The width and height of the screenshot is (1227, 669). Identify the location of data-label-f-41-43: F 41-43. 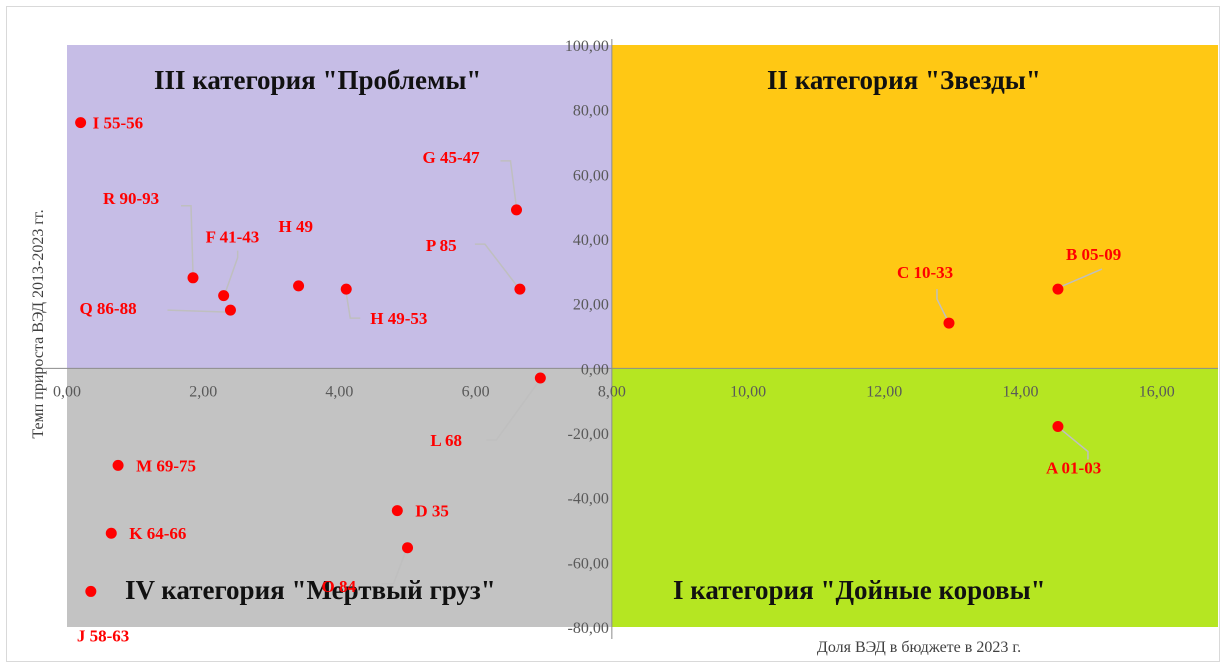
(233, 237).